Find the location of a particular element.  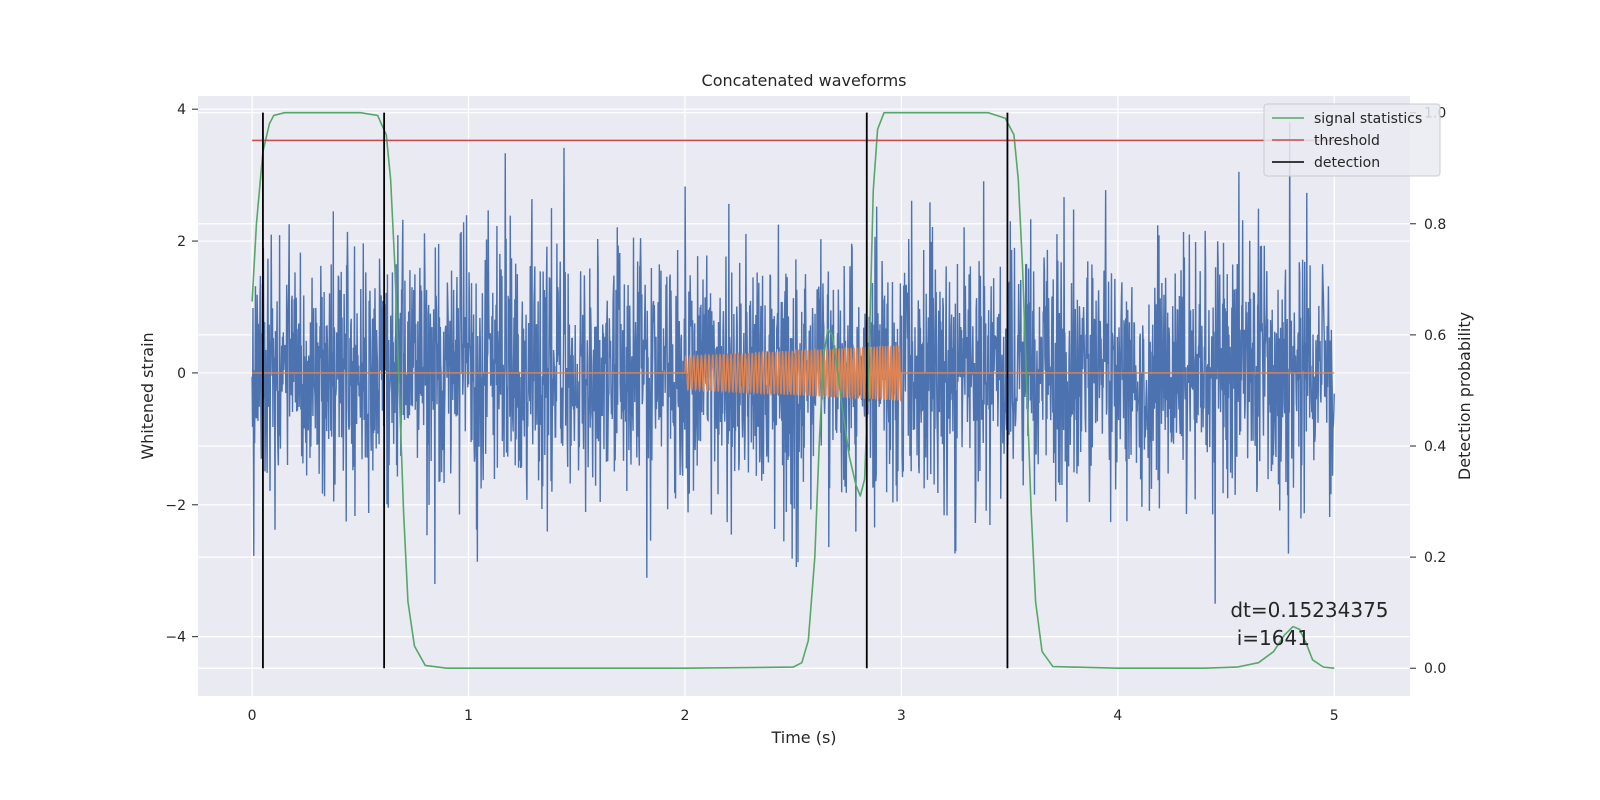

legend-label-threshold: threshold is located at coordinates (1347, 141).